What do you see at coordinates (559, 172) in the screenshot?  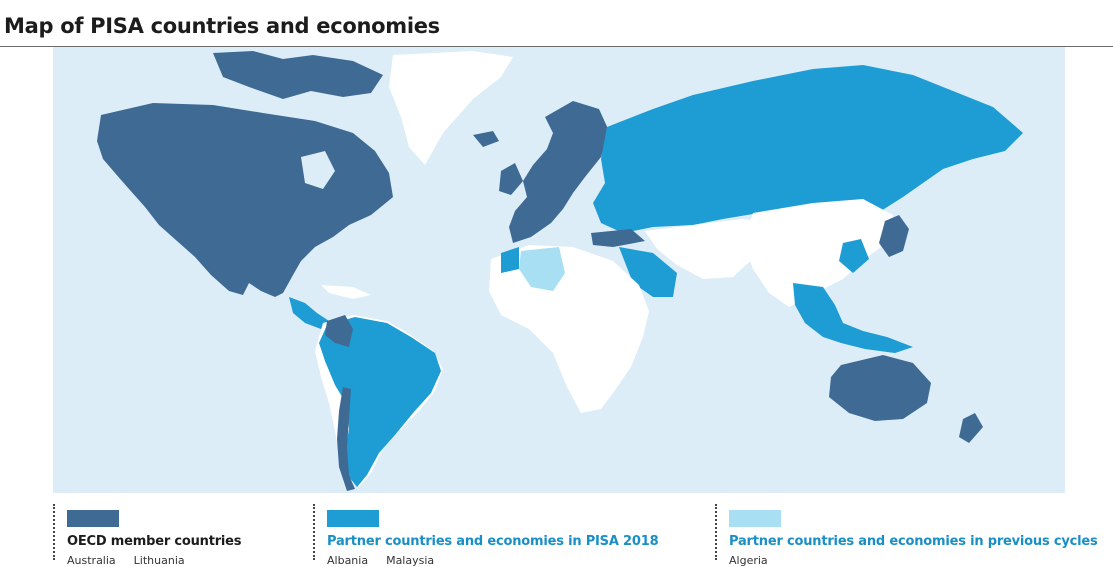 I see `region-europe-oecd` at bounding box center [559, 172].